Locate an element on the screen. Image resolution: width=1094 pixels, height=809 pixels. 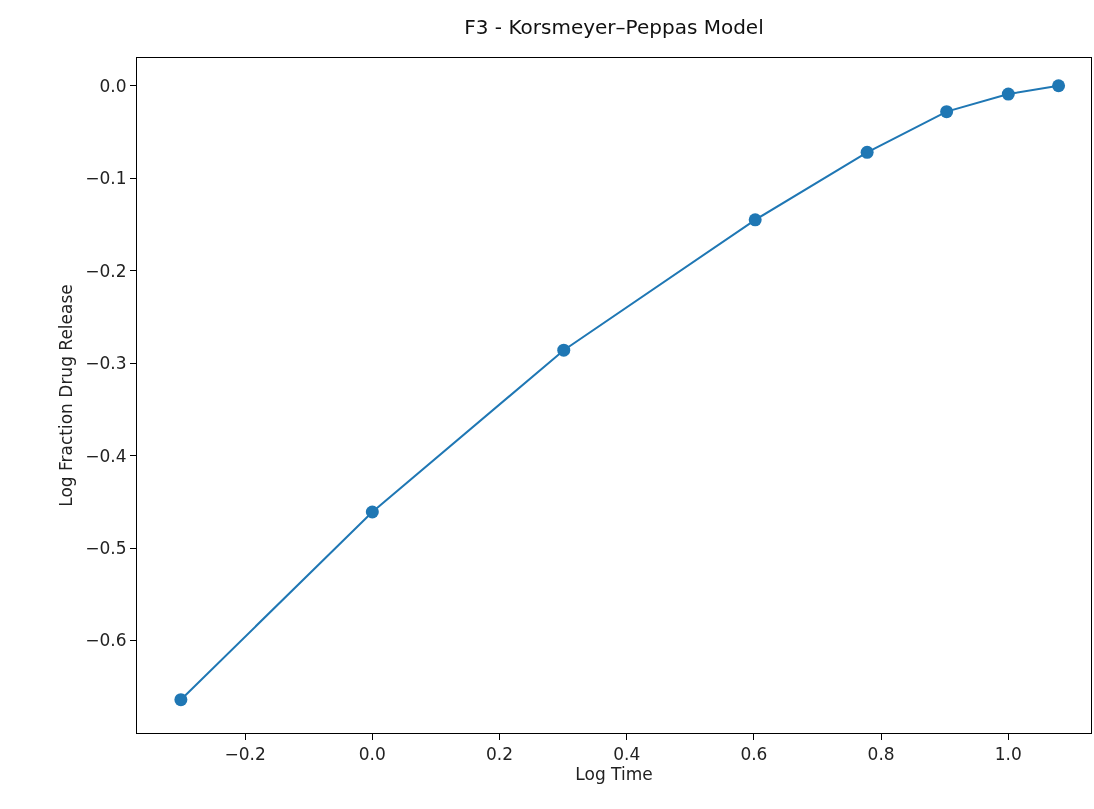
y-tick-label: −0.1 is located at coordinates (106, 178).